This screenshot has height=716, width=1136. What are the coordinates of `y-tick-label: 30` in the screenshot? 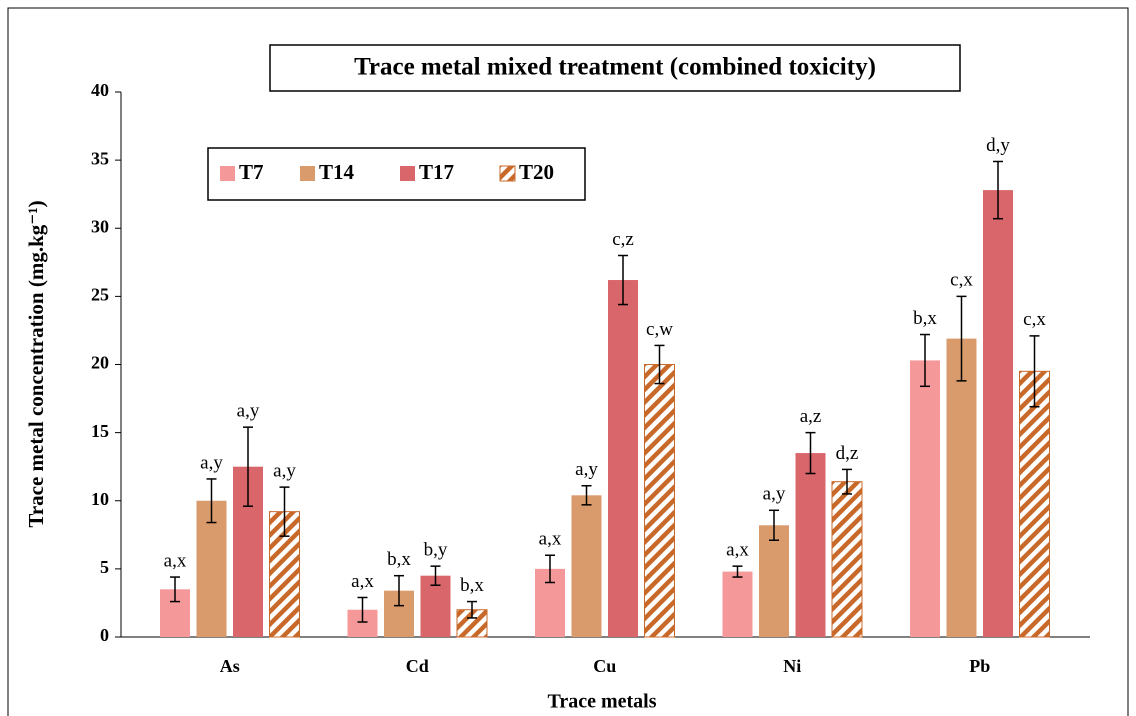 It's located at (100, 226).